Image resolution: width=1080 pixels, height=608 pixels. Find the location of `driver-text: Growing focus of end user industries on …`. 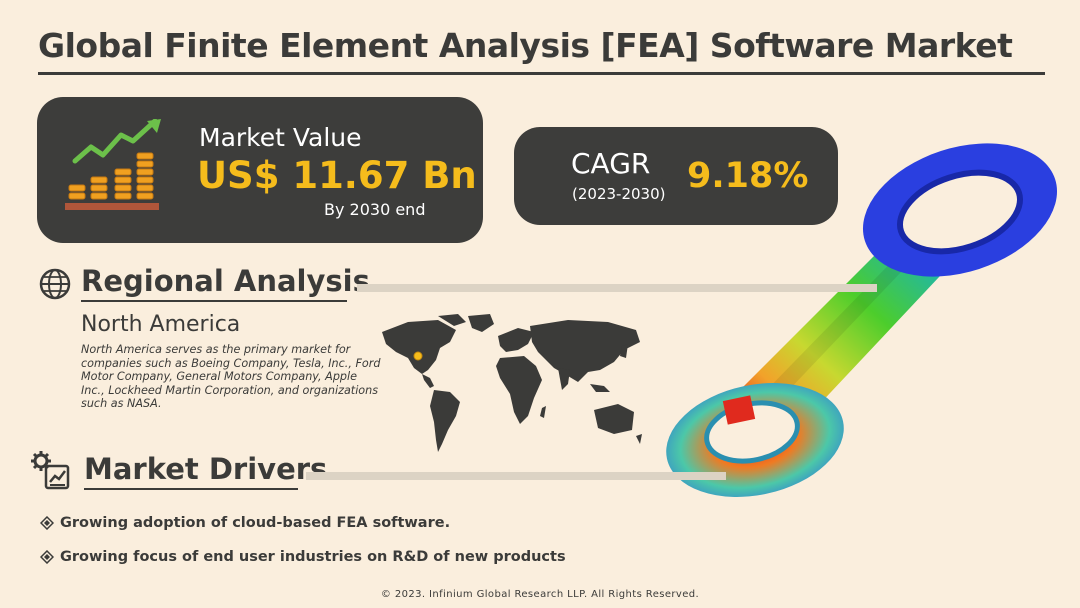

driver-text: Growing focus of end user industries on … is located at coordinates (313, 557).